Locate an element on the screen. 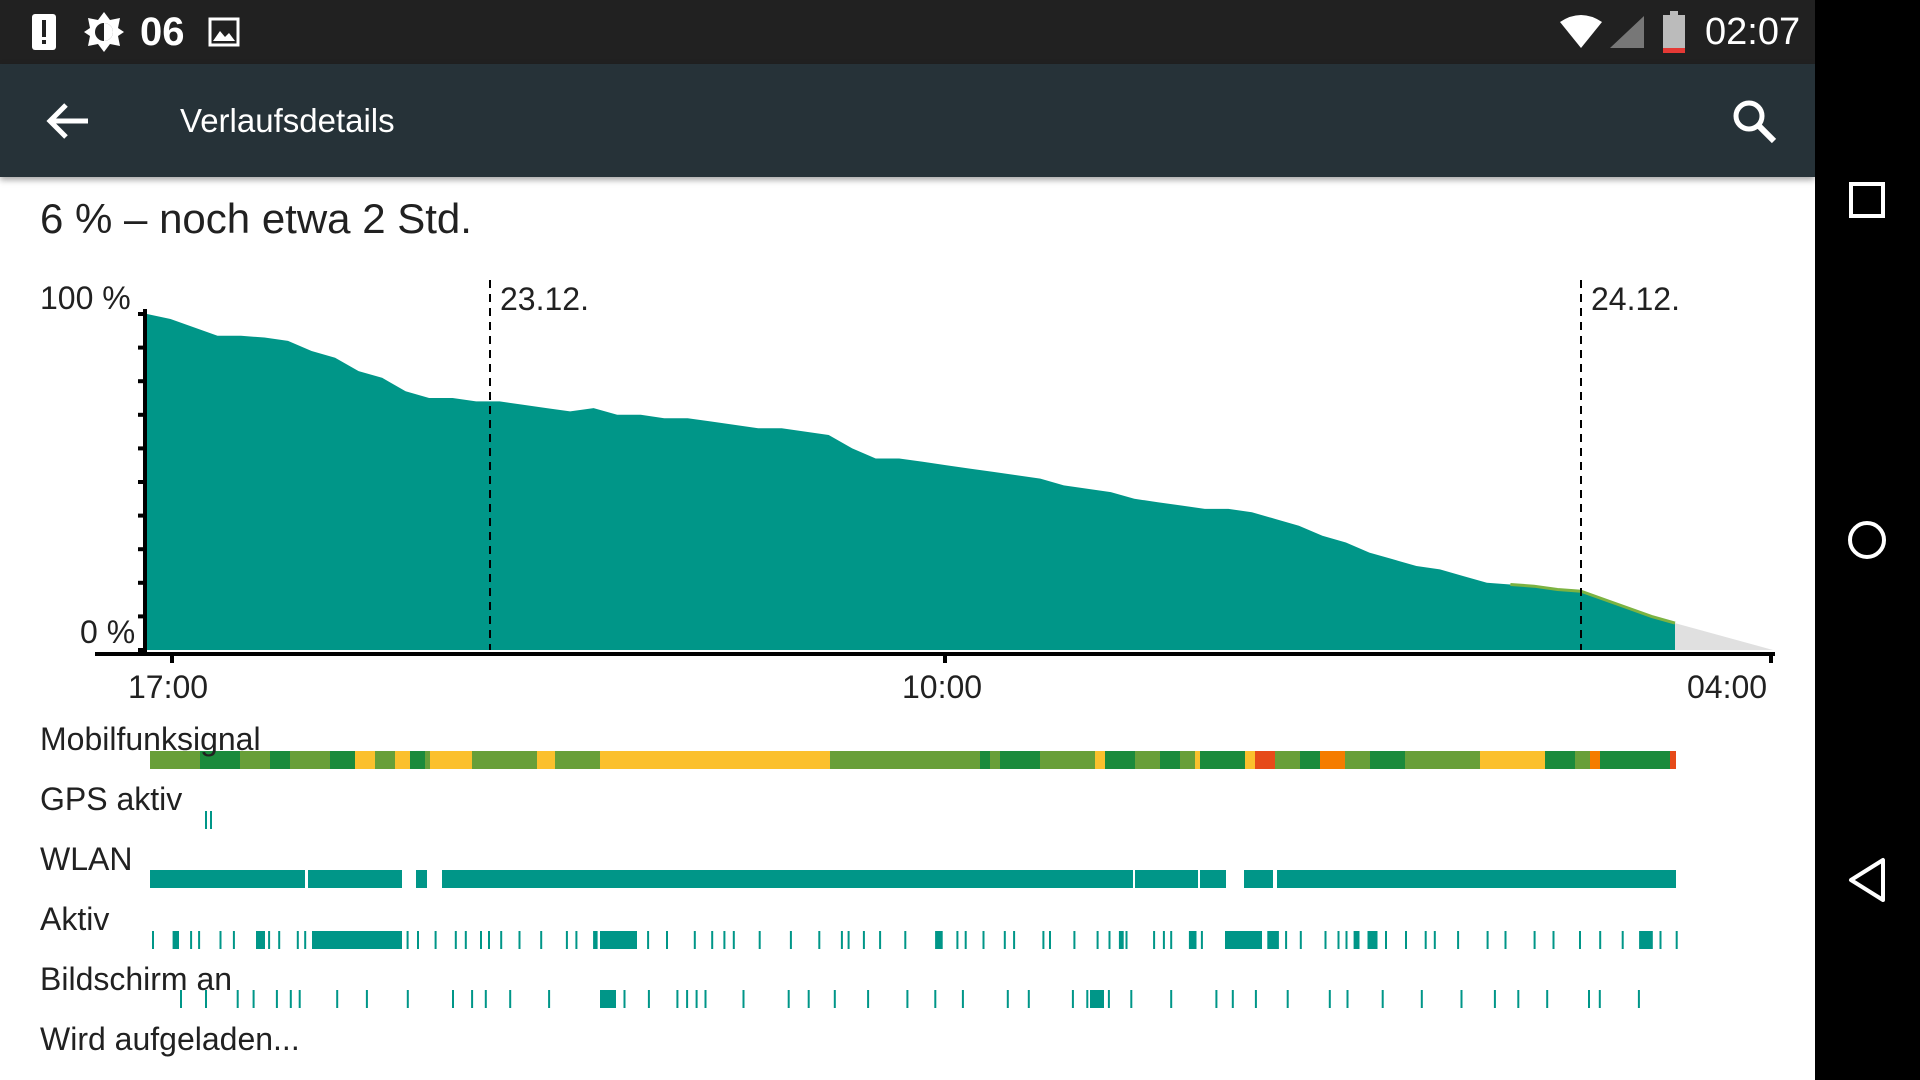 This screenshot has width=1920, height=1080. triangle-back-icon is located at coordinates (1867, 880).